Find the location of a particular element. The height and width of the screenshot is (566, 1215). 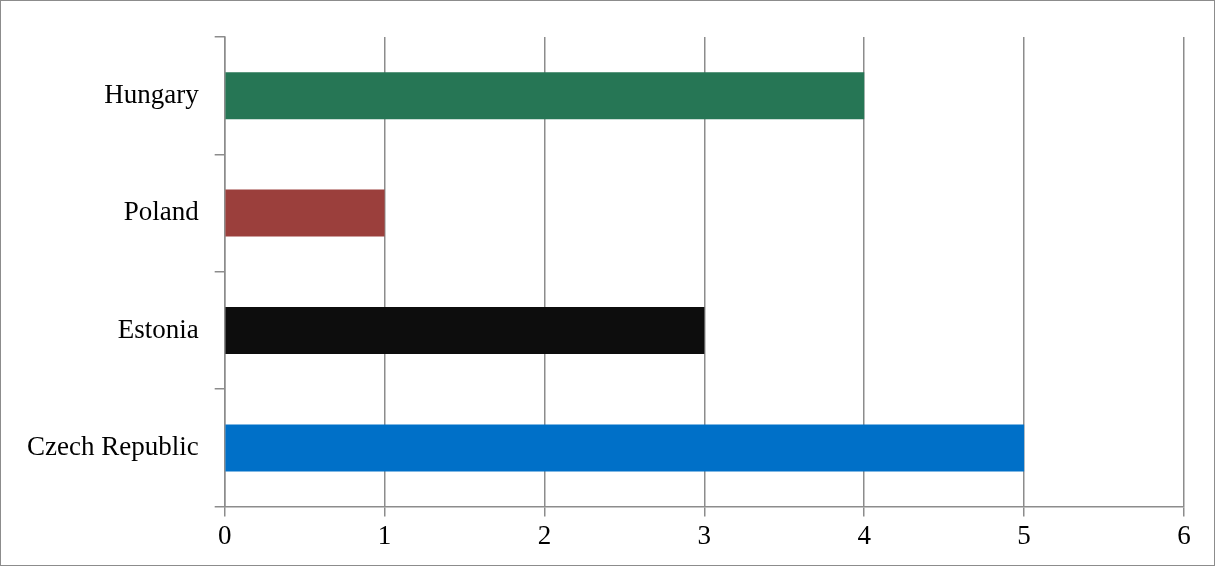

x-tick-label: 3 is located at coordinates (704, 534).